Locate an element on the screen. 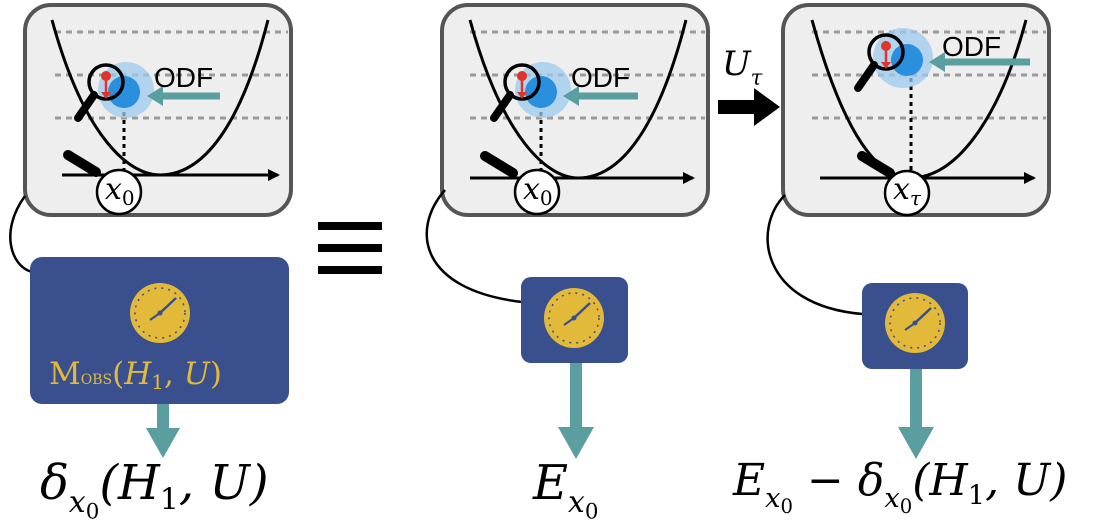 The image size is (1102, 525). output-label-left: δx0(H1, U) is located at coordinates (154, 490).